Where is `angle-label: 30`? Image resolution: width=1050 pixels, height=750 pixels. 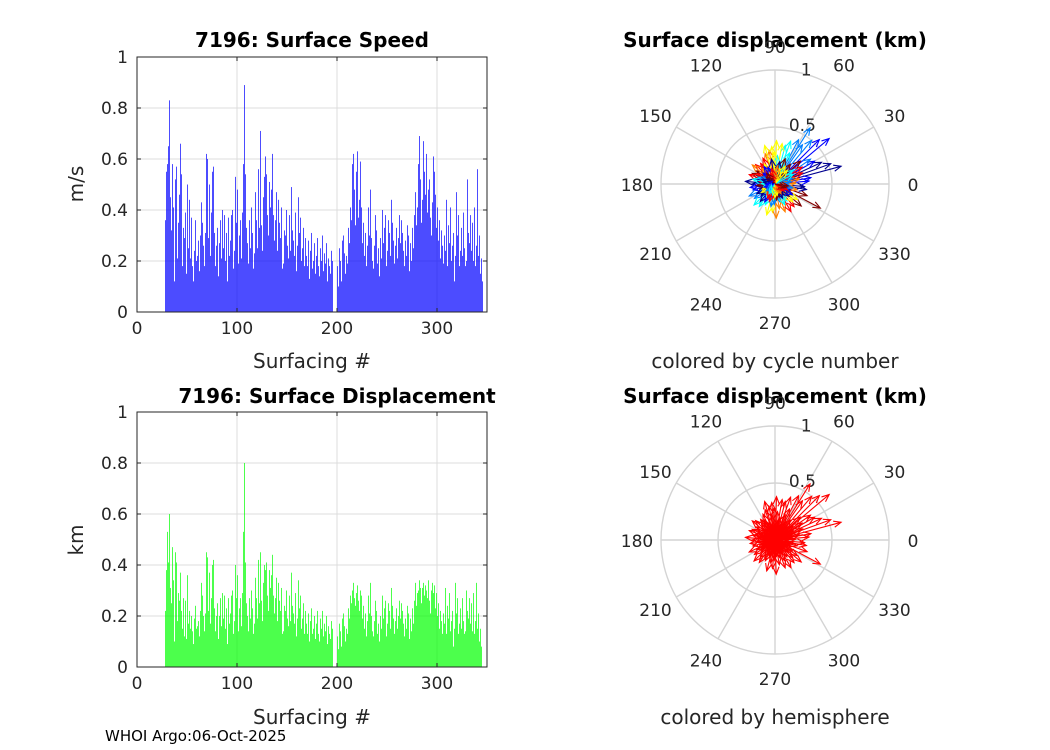
angle-label: 30 is located at coordinates (895, 117).